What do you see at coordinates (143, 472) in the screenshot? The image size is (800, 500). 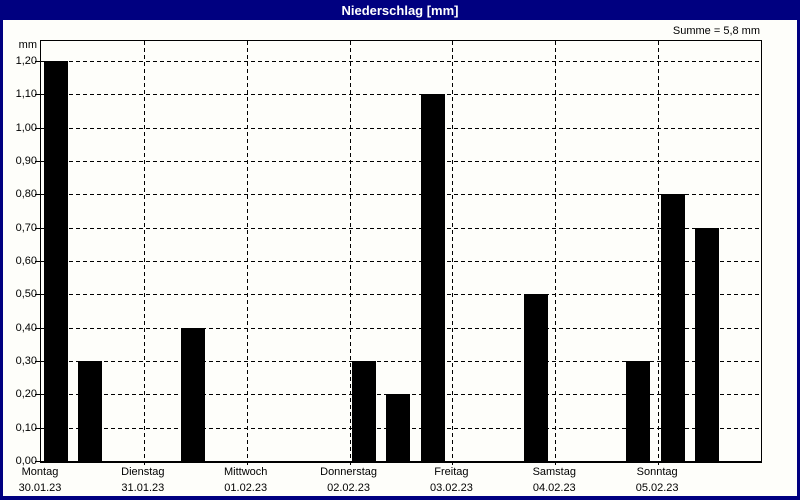 I see `day-label: Dienstag` at bounding box center [143, 472].